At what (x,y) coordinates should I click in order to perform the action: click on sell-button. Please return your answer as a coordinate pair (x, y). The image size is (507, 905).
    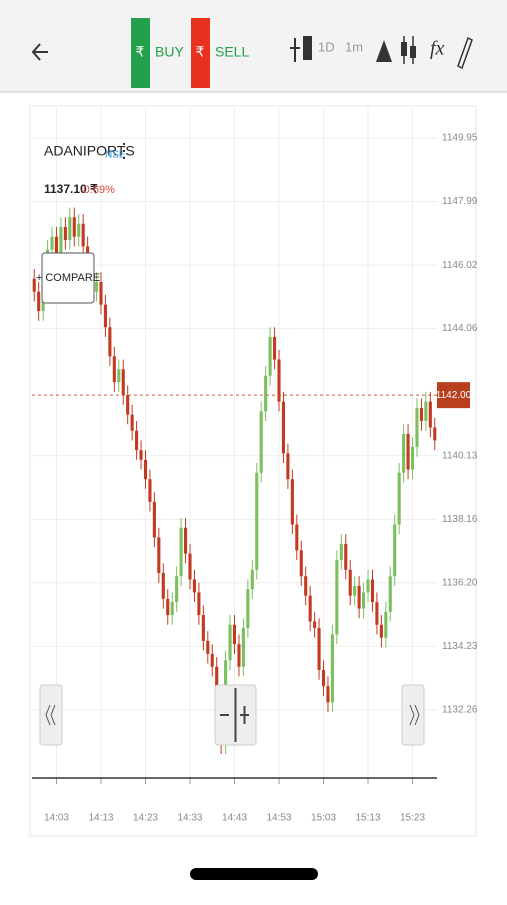
    Looking at the image, I should click on (200, 53).